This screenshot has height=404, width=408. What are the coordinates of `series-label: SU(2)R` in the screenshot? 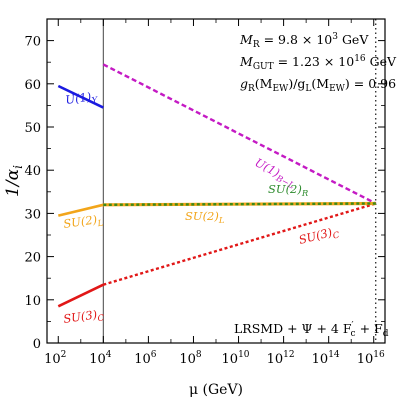 It's located at (288, 190).